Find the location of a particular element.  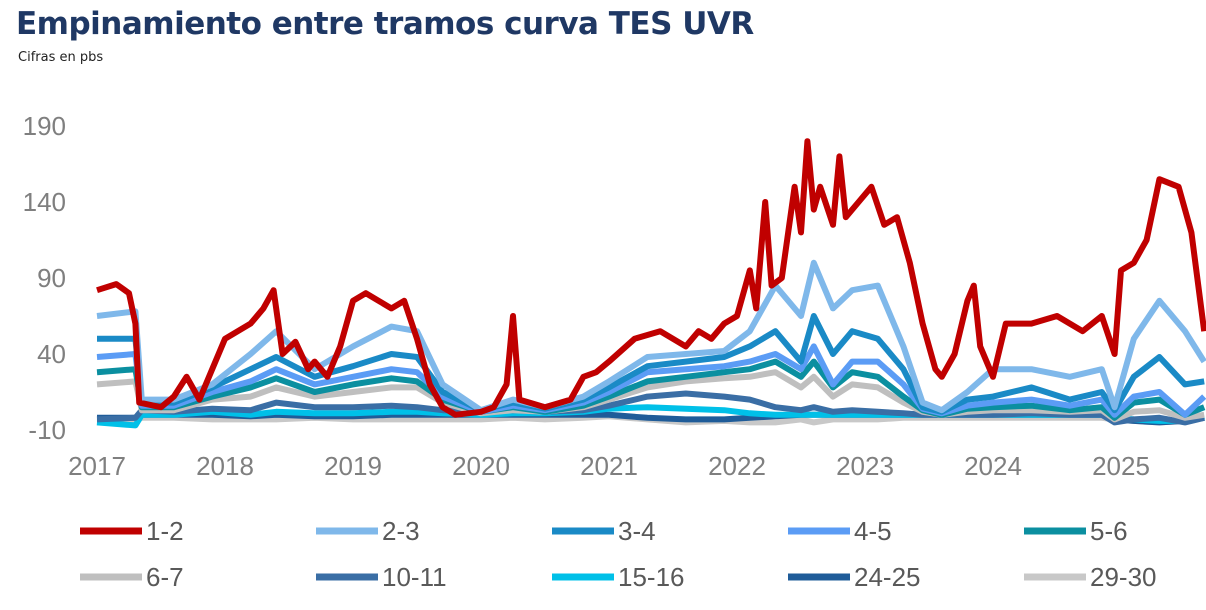

y-tick-label: 90 is located at coordinates (51, 278).